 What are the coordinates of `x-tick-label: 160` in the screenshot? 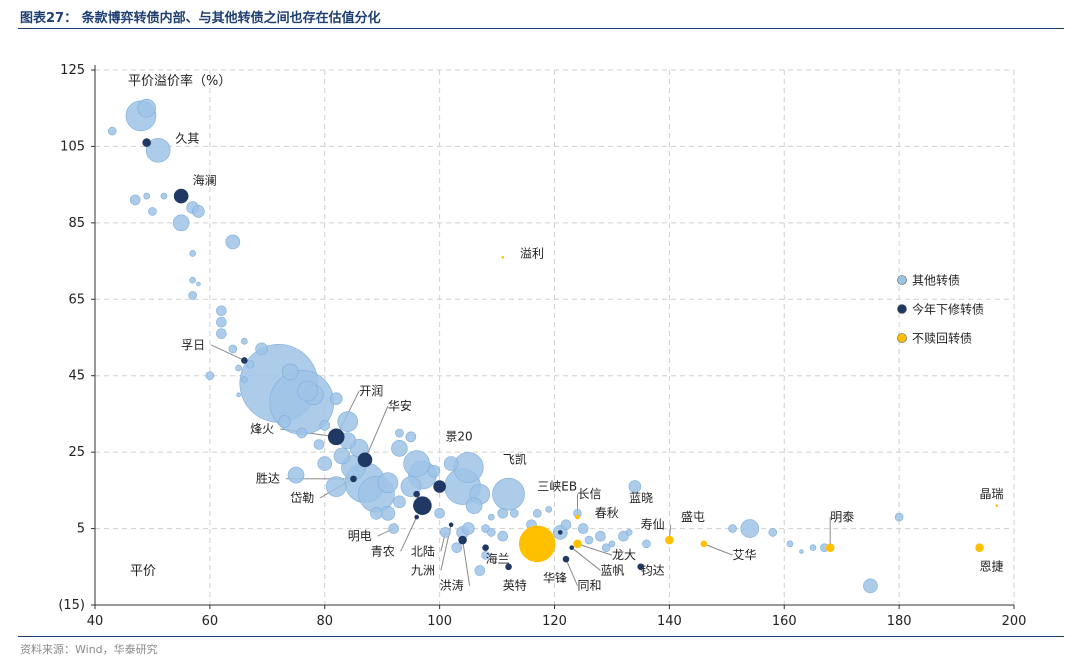 It's located at (784, 621).